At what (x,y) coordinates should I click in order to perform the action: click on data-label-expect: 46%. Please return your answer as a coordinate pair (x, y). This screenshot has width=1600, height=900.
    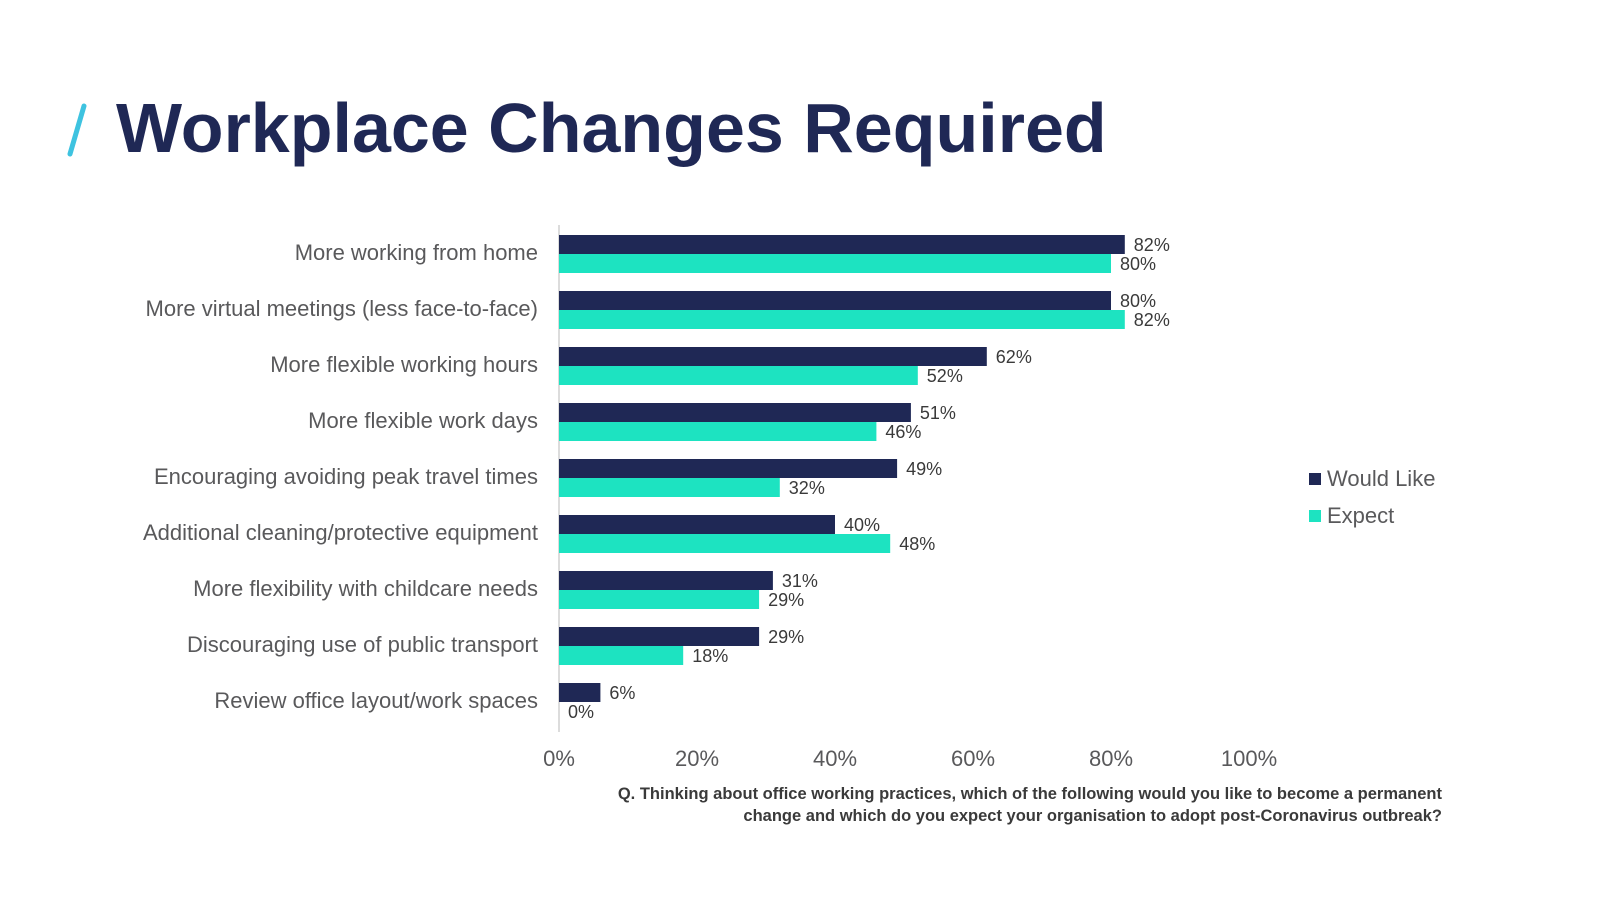
    Looking at the image, I should click on (903, 432).